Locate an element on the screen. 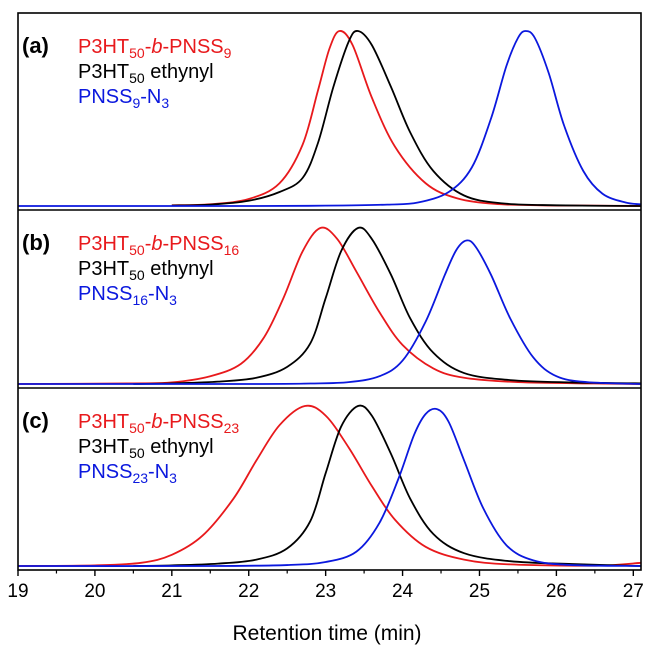 The height and width of the screenshot is (652, 649). panel-3-legend-3: PNSS23​-N3​ is located at coordinates (127, 473).